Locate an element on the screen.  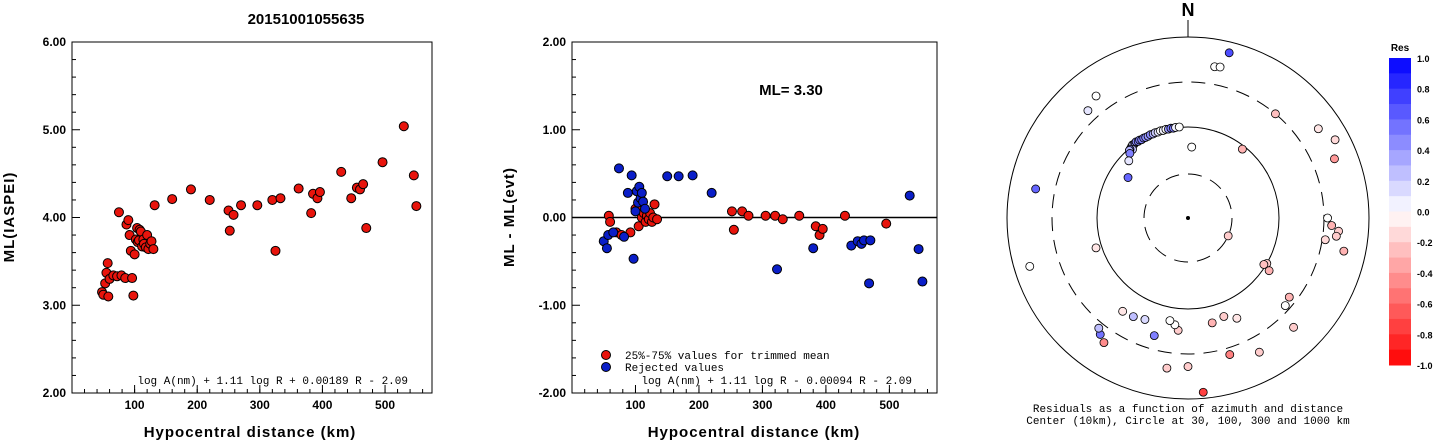
center-dot is located at coordinates (1188, 218).